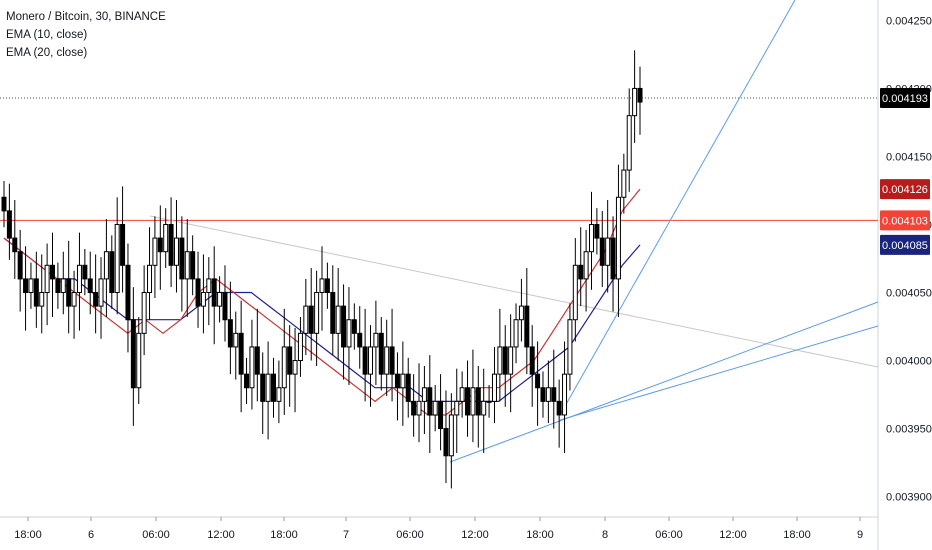 The image size is (932, 550). What do you see at coordinates (719, 373) in the screenshot?
I see `ascending-trend-line-lower` at bounding box center [719, 373].